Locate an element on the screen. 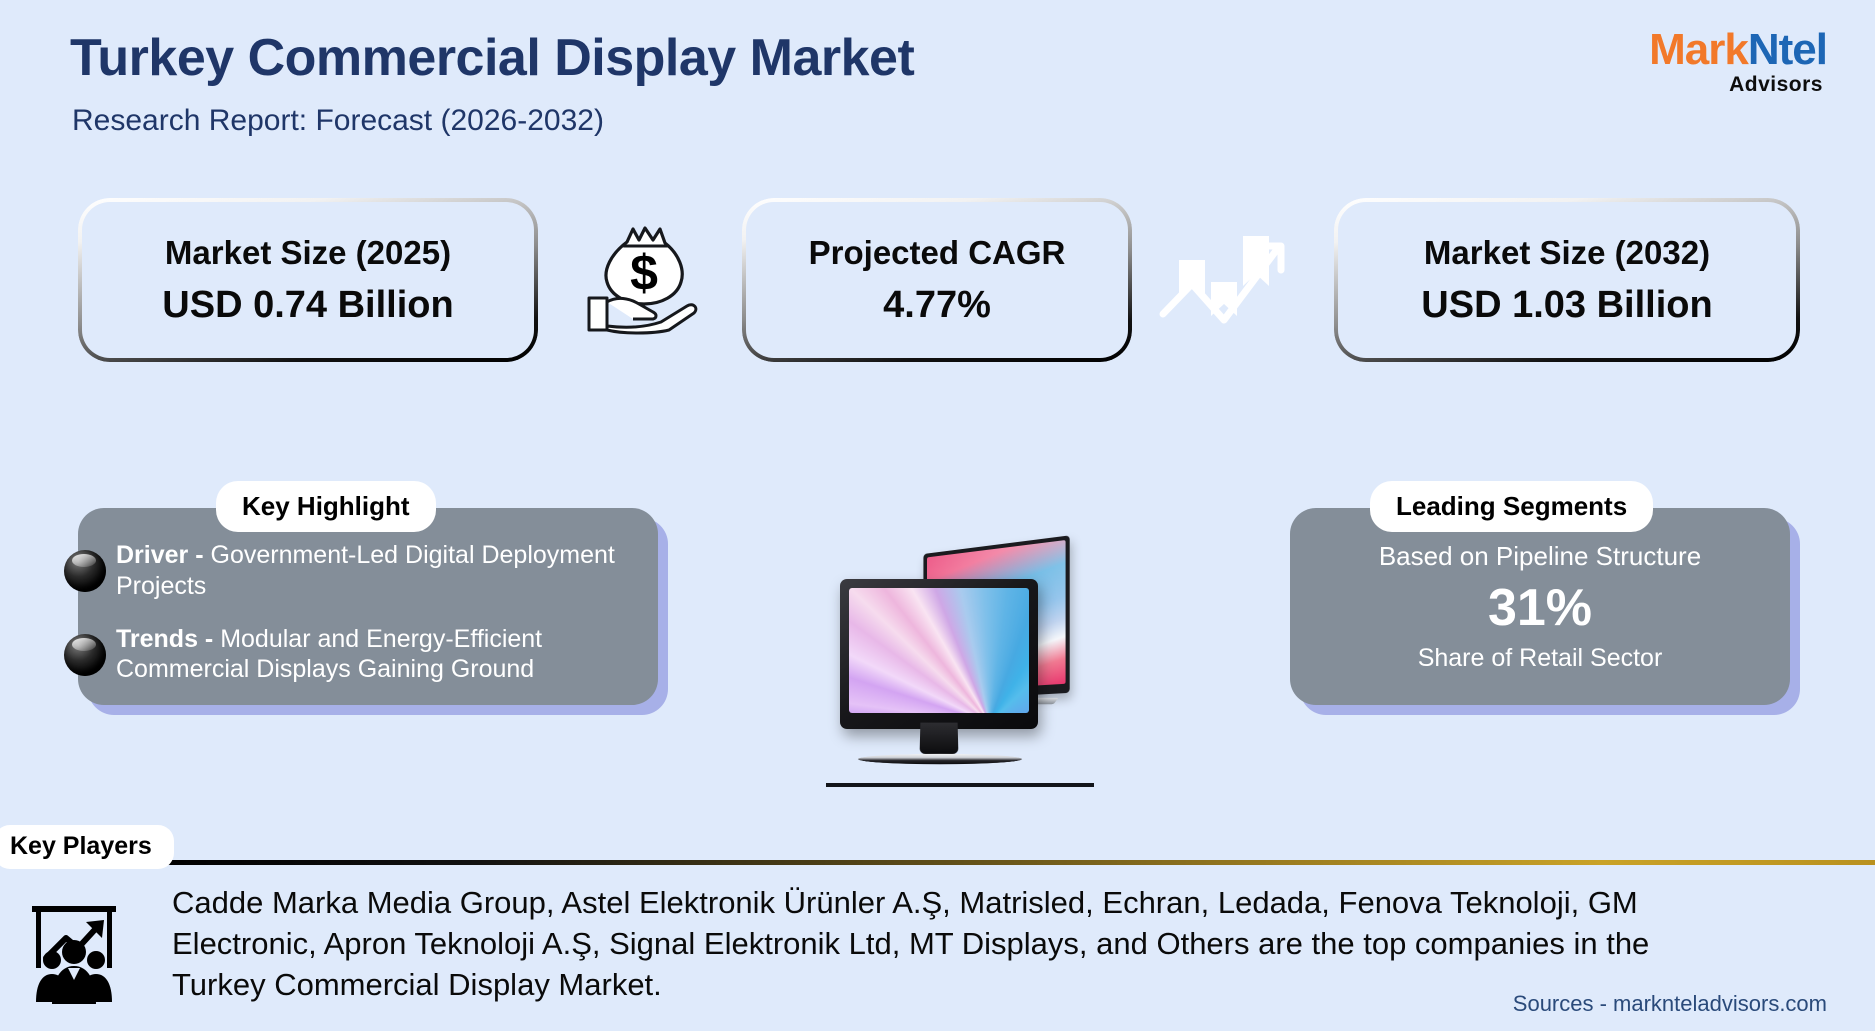  brand-logo: MarkNtel Advisors is located at coordinates (1738, 60).